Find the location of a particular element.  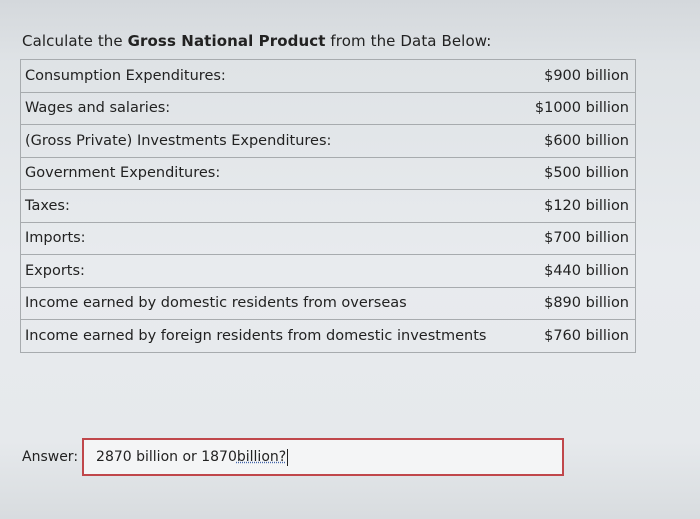

row-label: Taxes: is located at coordinates (272, 206).